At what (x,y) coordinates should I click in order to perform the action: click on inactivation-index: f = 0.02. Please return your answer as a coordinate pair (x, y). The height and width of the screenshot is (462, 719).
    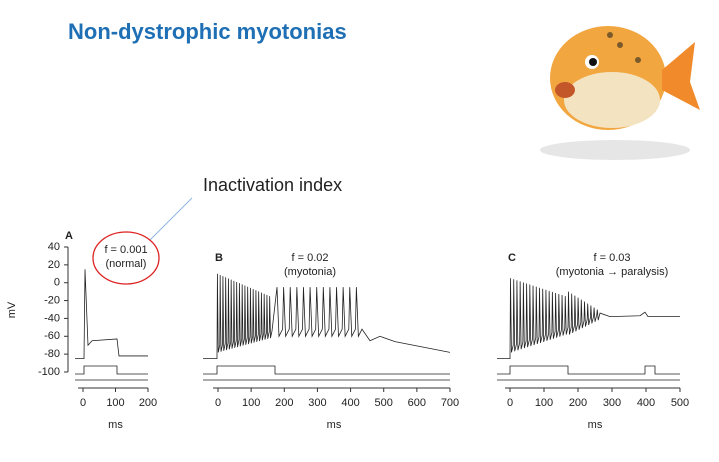
    Looking at the image, I should click on (309, 258).